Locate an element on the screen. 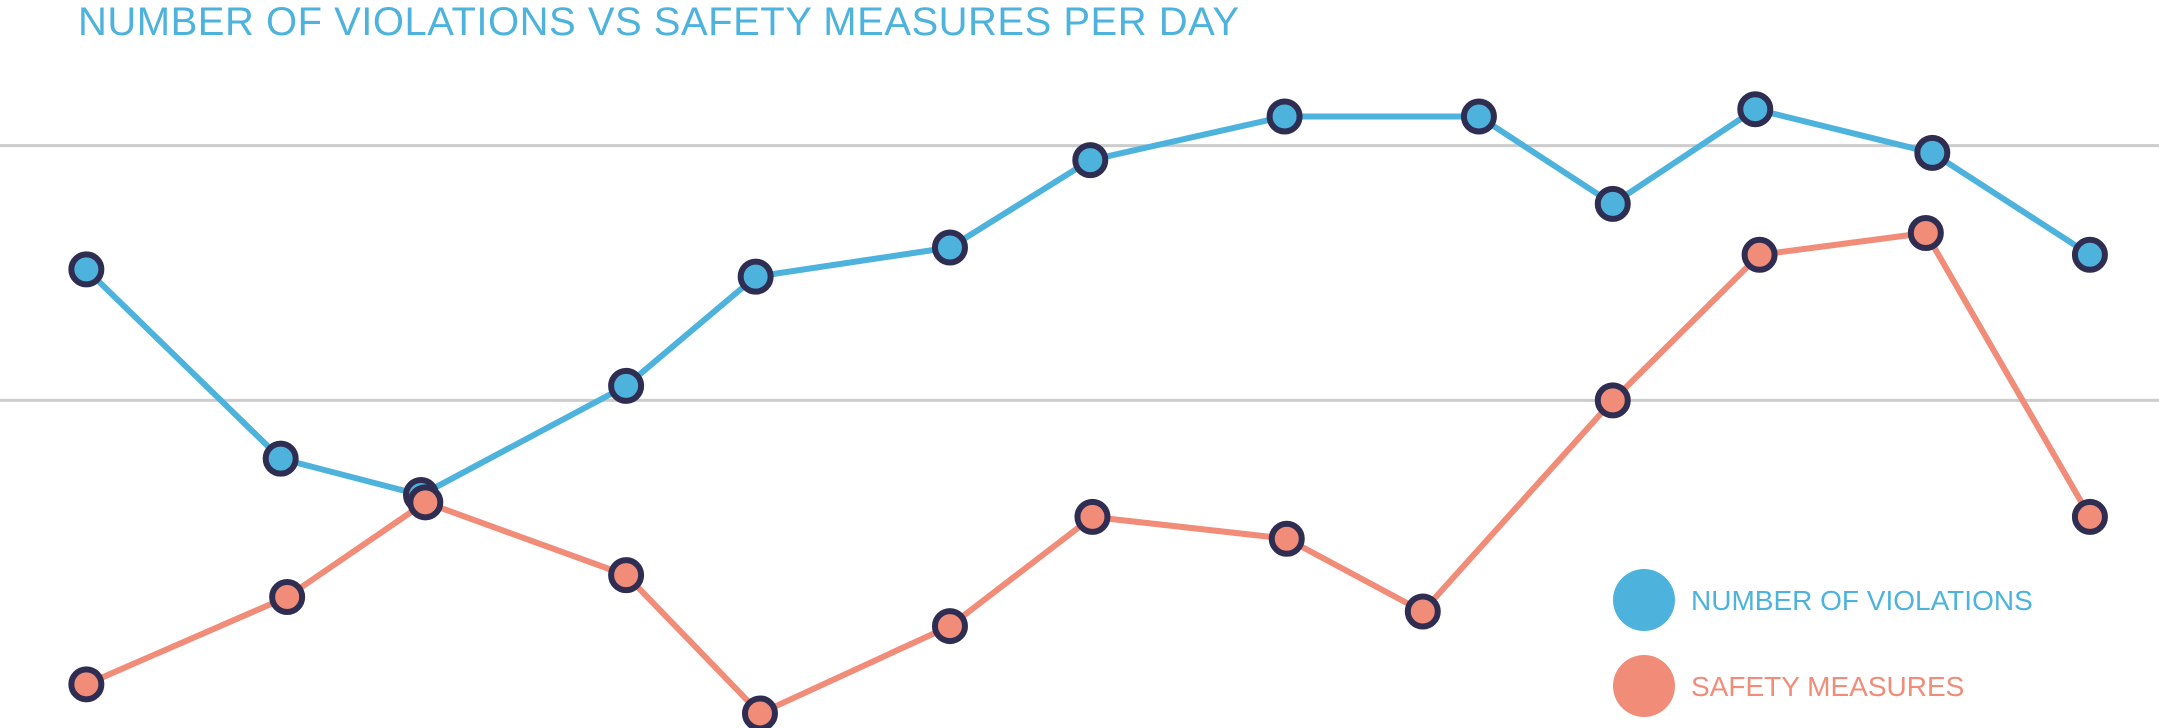 This screenshot has width=2159, height=728. legend-item: NUMBER OF VIOLATIONS is located at coordinates (1823, 600).